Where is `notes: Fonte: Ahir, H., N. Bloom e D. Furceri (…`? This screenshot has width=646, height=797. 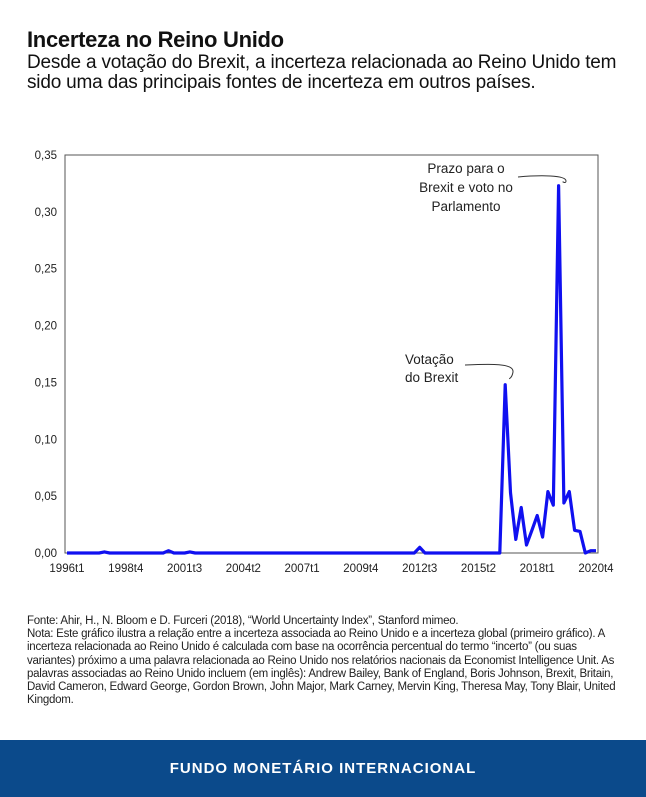
notes: Fonte: Ahir, H., N. Bloom e D. Furceri (… is located at coordinates (327, 661).